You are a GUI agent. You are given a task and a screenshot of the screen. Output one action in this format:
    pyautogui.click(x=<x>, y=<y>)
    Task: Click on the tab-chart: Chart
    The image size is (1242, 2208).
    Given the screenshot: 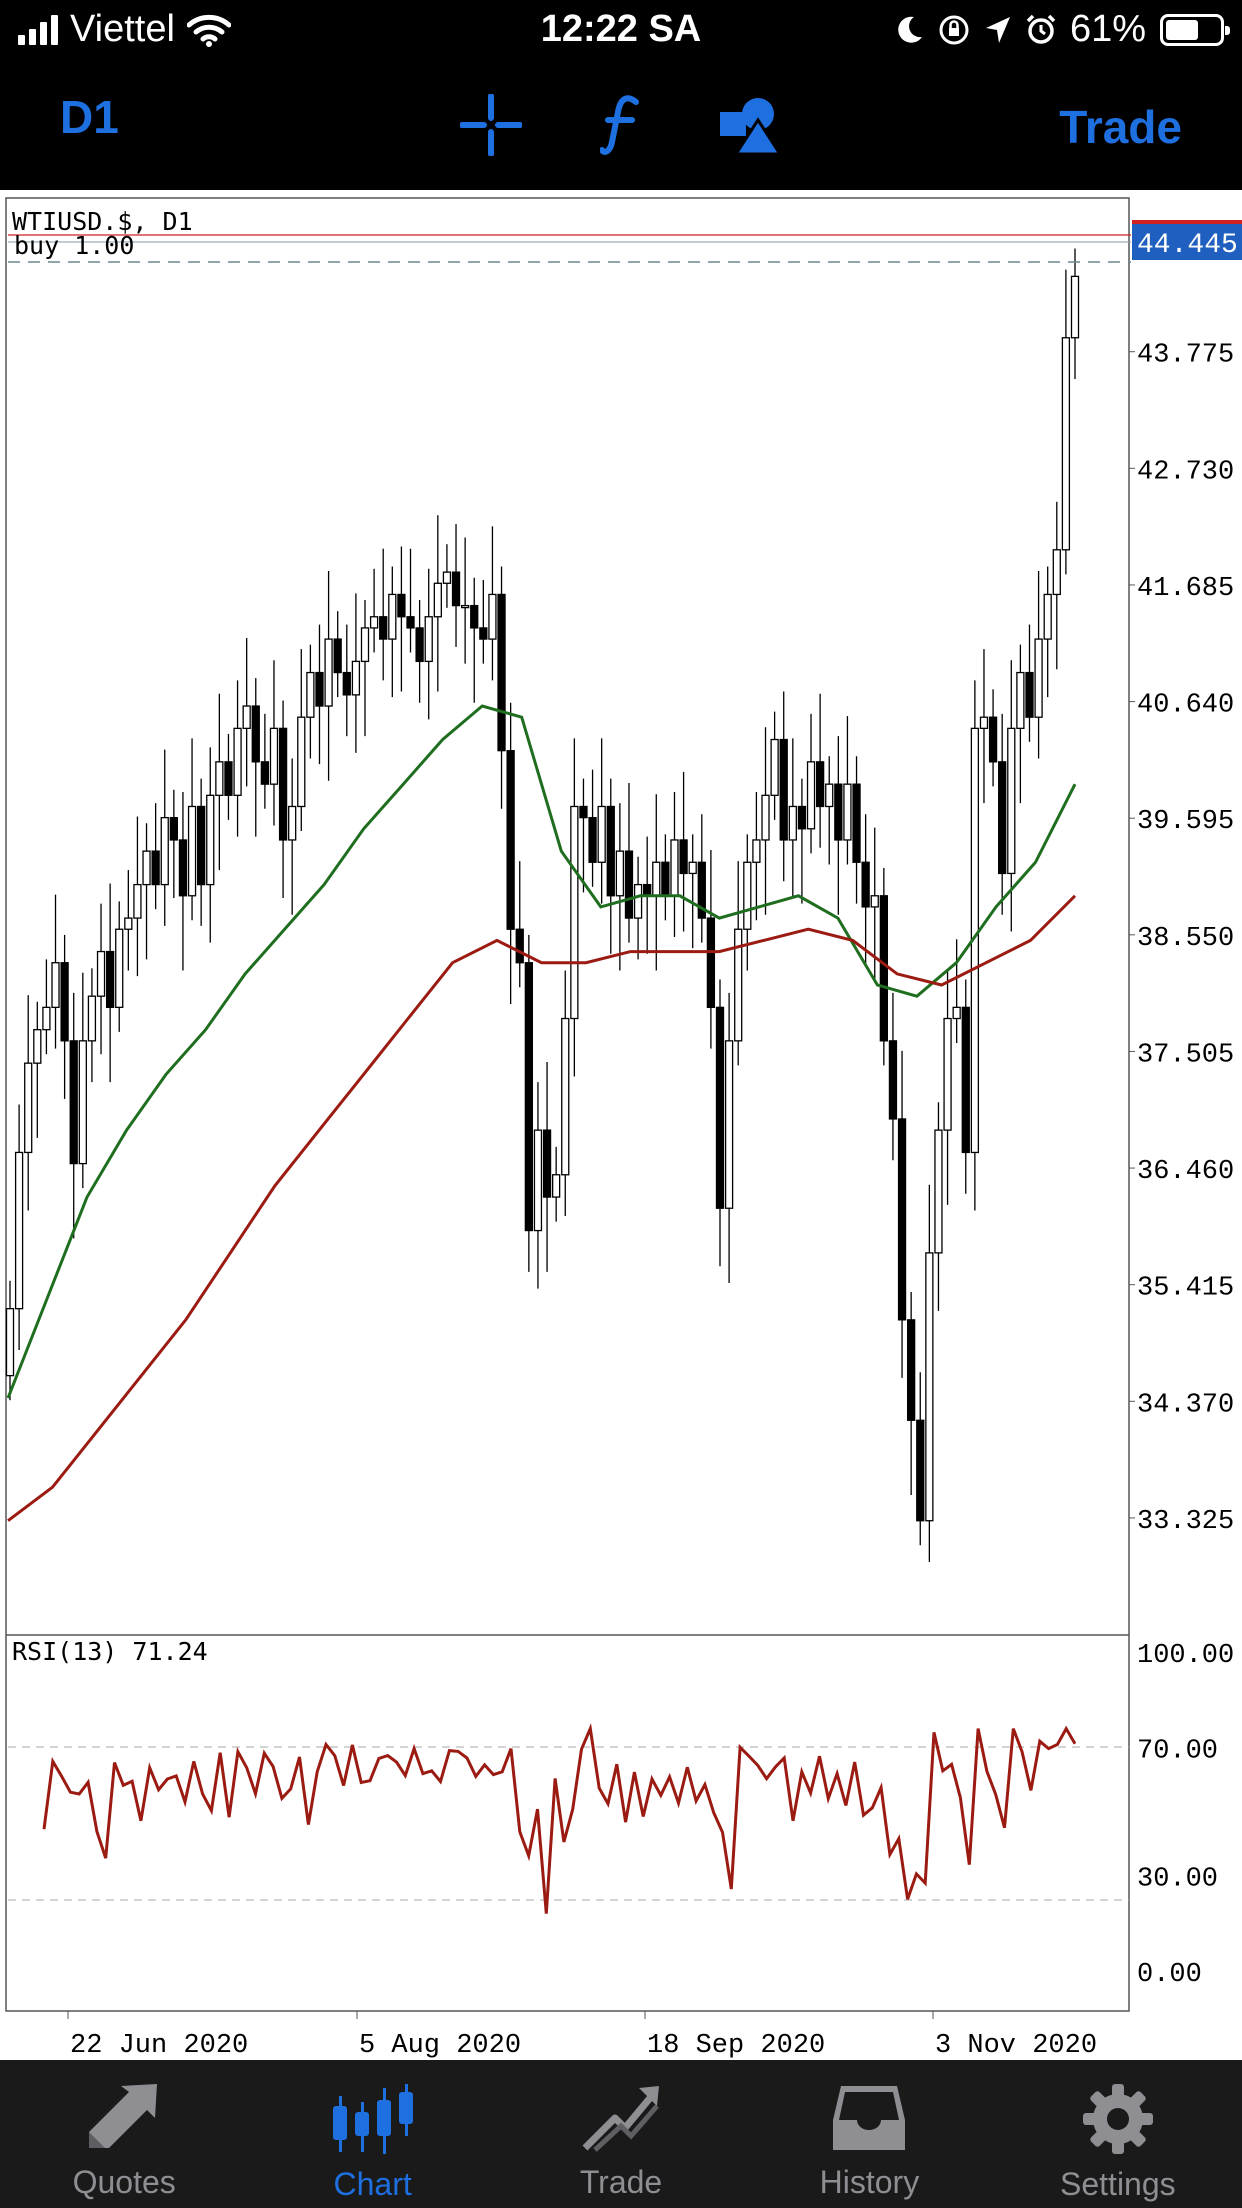 What is the action you would take?
    pyautogui.click(x=372, y=2134)
    